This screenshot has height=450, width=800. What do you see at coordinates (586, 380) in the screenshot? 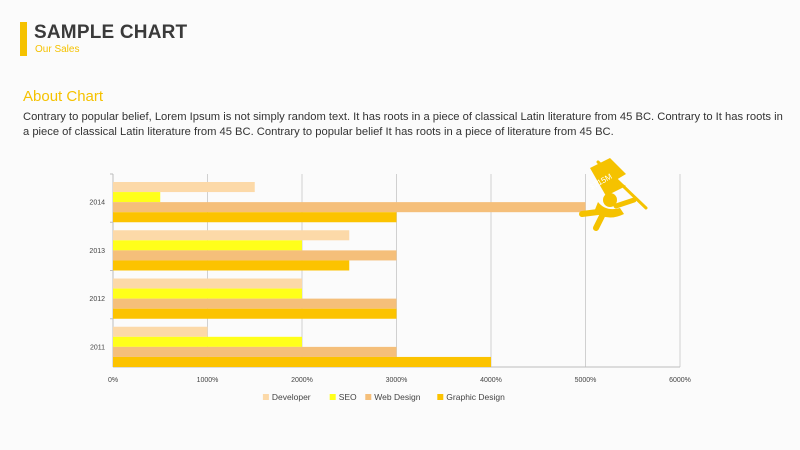
I see `x-tick-label: 5000%` at bounding box center [586, 380].